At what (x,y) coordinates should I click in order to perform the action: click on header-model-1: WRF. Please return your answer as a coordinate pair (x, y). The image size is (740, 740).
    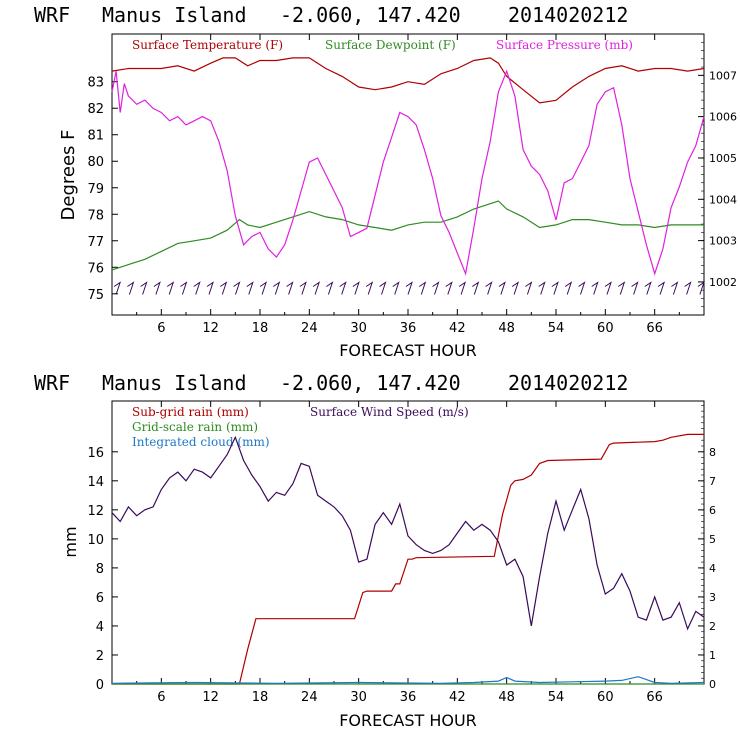
    Looking at the image, I should click on (52, 15).